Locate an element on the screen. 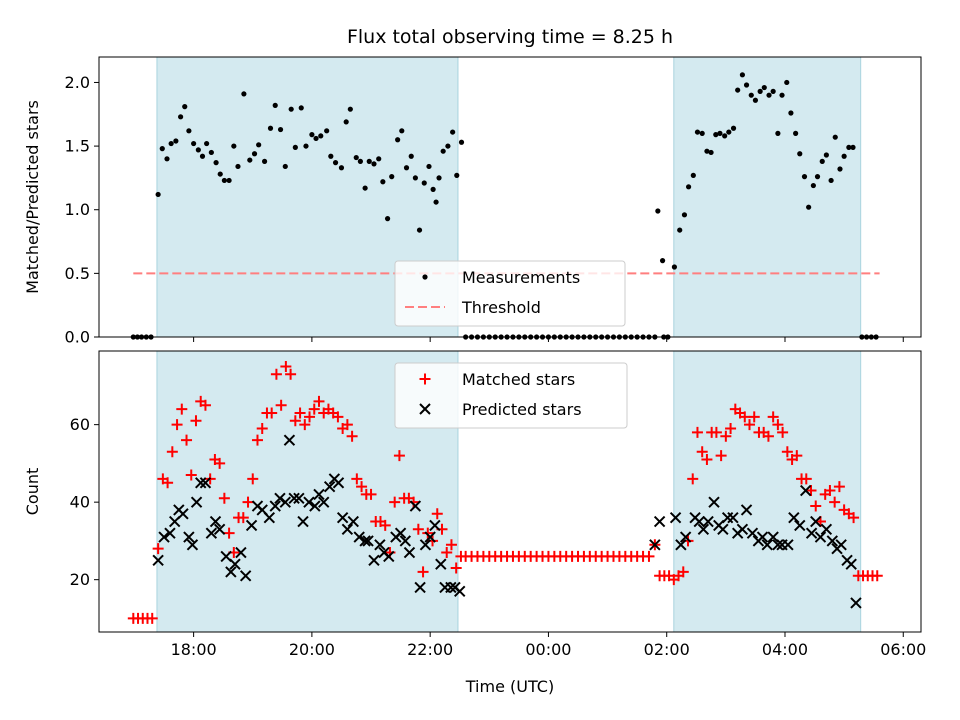 The image size is (960, 720). legend-marker-measurements is located at coordinates (425, 277).